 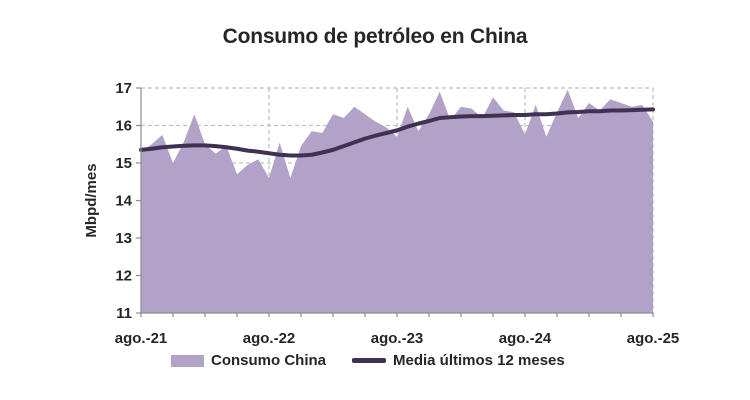 I want to click on y-tick-label: 12, so click(x=123, y=276).